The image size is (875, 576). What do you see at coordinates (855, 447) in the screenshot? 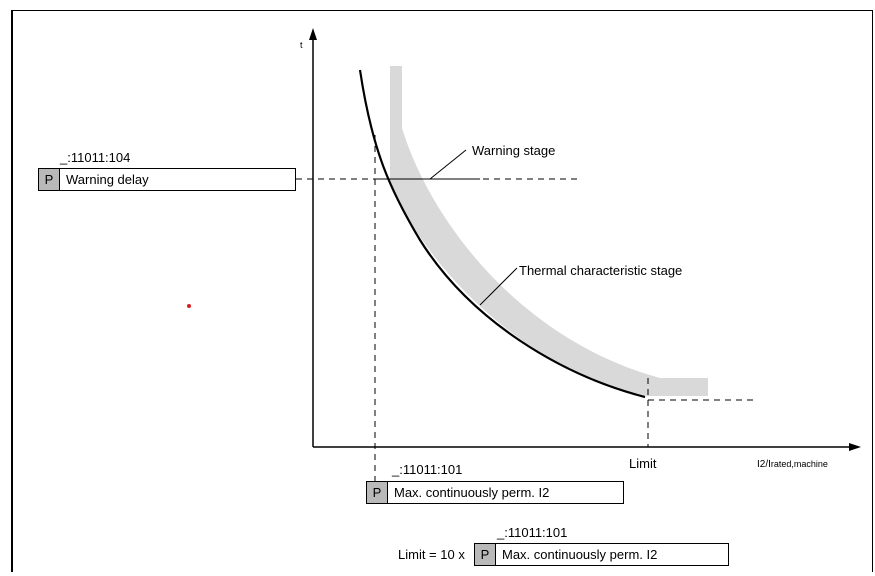
I see `x-axis-arrow` at bounding box center [855, 447].